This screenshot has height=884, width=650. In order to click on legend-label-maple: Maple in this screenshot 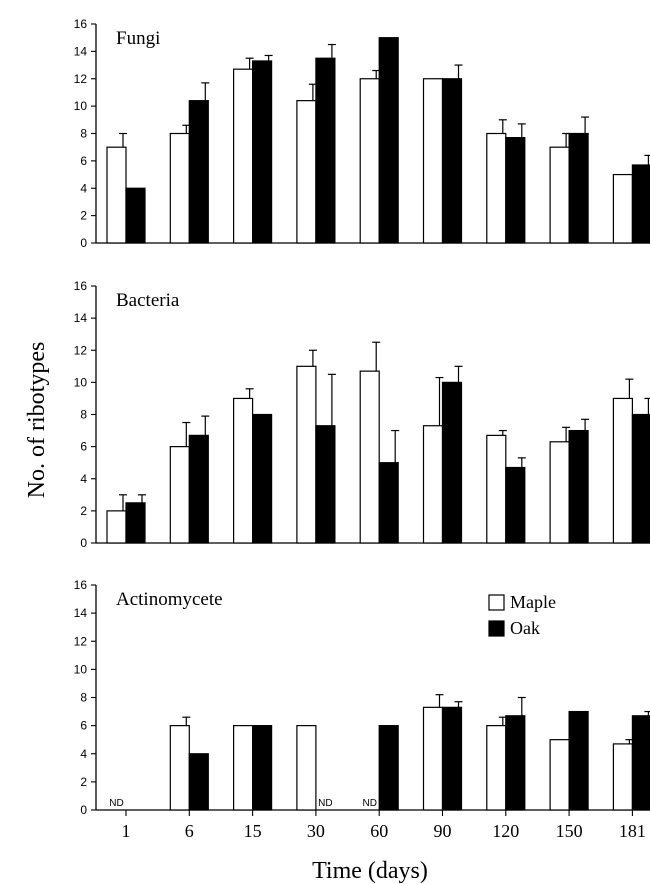, I will do `click(533, 602)`.